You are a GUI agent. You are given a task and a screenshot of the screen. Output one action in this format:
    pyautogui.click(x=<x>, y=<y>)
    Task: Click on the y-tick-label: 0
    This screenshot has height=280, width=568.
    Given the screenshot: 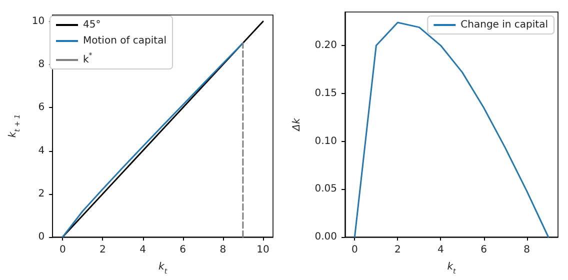 What is the action you would take?
    pyautogui.click(x=41, y=237)
    